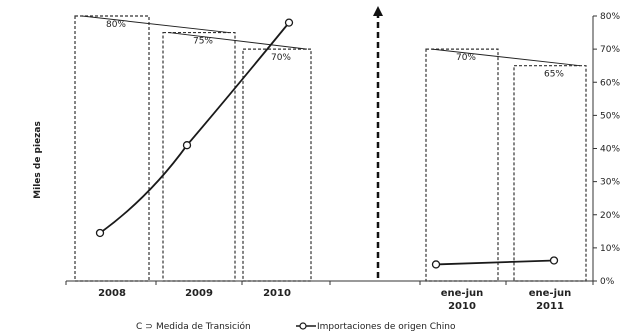  What do you see at coordinates (144, 327) in the screenshot?
I see `legend-bar-icon: C ⊃` at bounding box center [144, 327].